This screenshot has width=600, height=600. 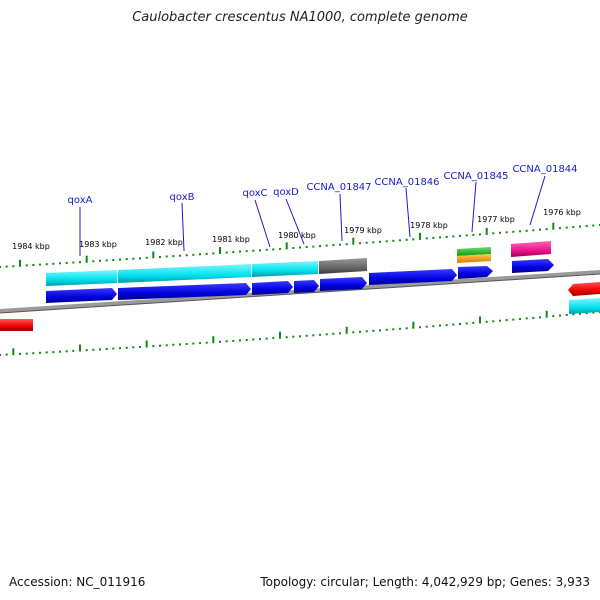 What do you see at coordinates (475, 272) in the screenshot?
I see `CCNA_01845-cds` at bounding box center [475, 272].